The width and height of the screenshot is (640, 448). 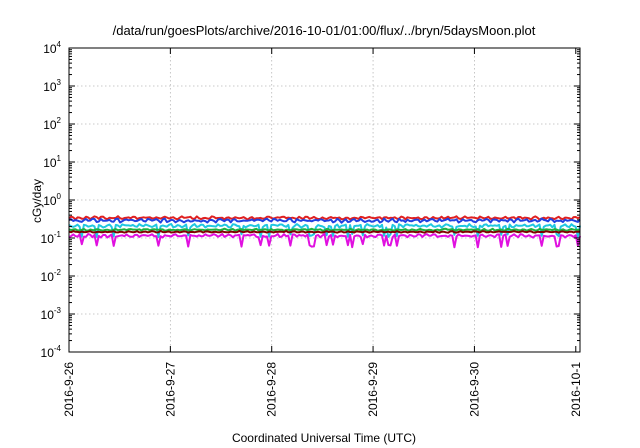 What do you see at coordinates (51, 352) in the screenshot?
I see `y-tick-label: 10⁻⁴` at bounding box center [51, 352].